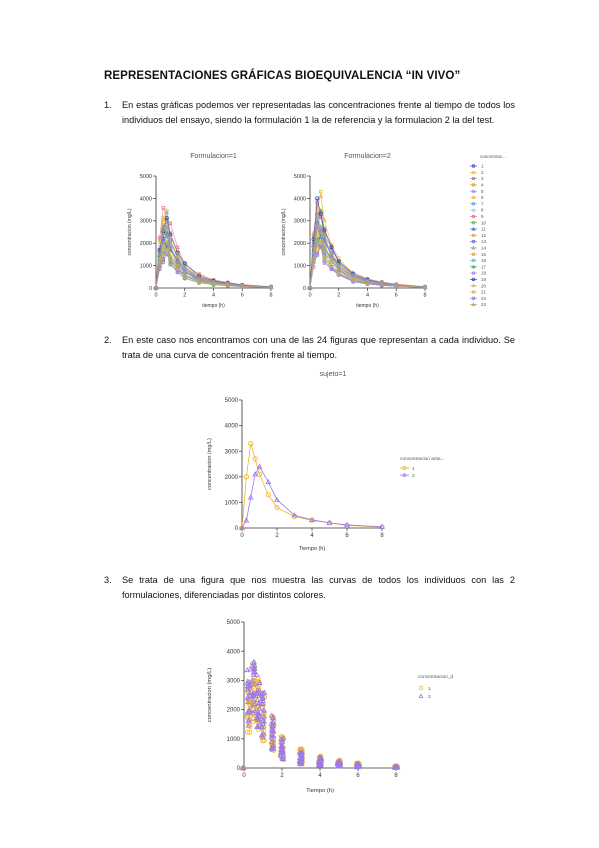  I want to click on legend-entry: 5, so click(482, 191).